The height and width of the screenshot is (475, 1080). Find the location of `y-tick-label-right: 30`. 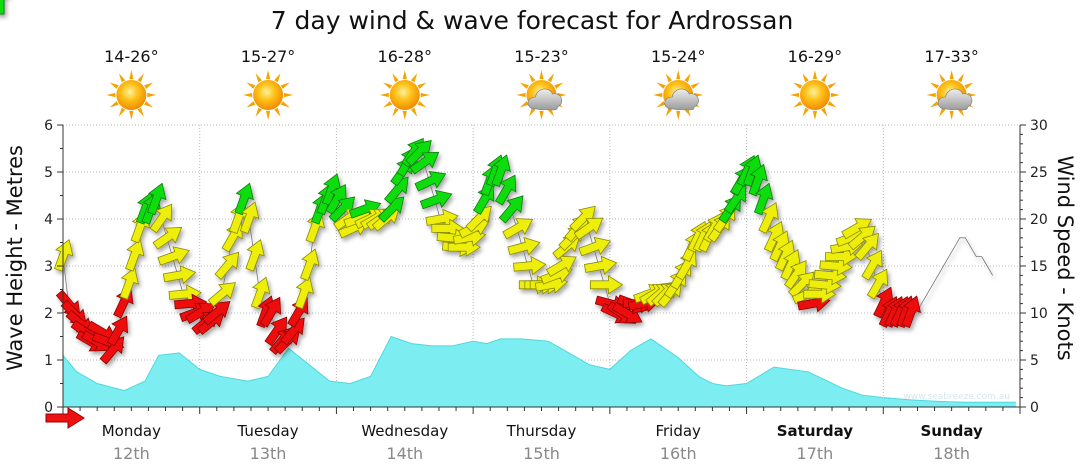

y-tick-label-right: 30 is located at coordinates (1039, 126).